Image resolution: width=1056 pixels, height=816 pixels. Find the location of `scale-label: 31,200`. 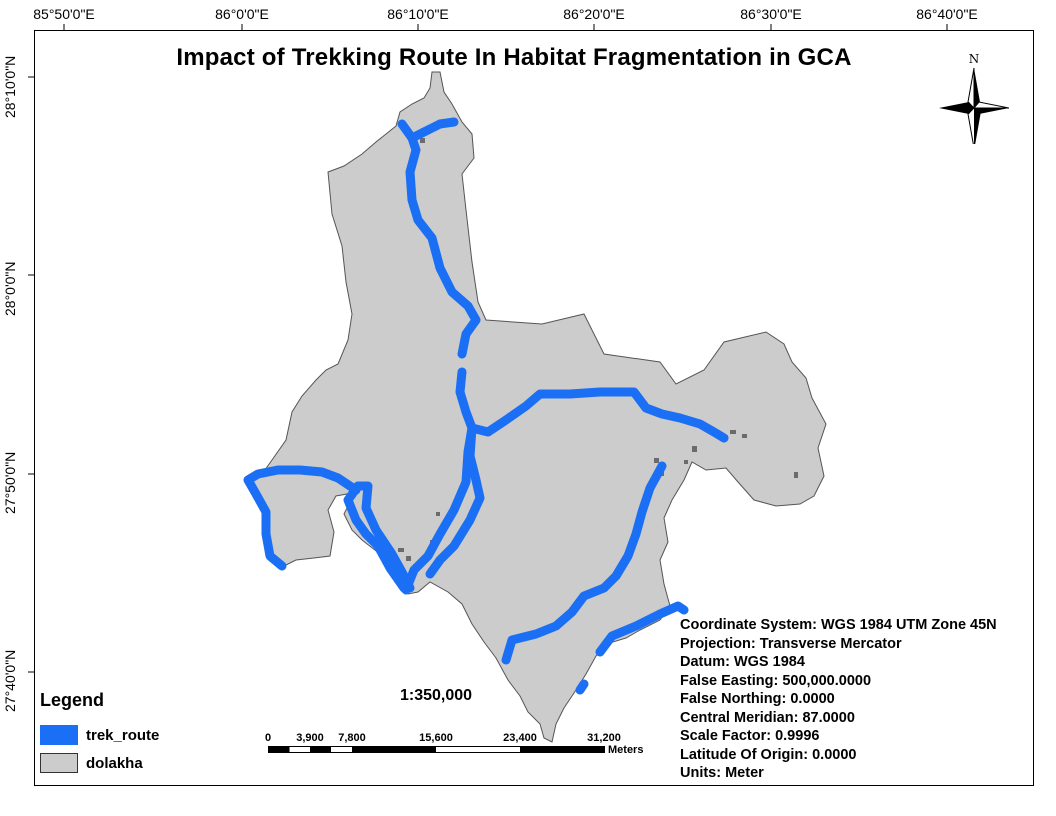

scale-label: 31,200 is located at coordinates (604, 738).